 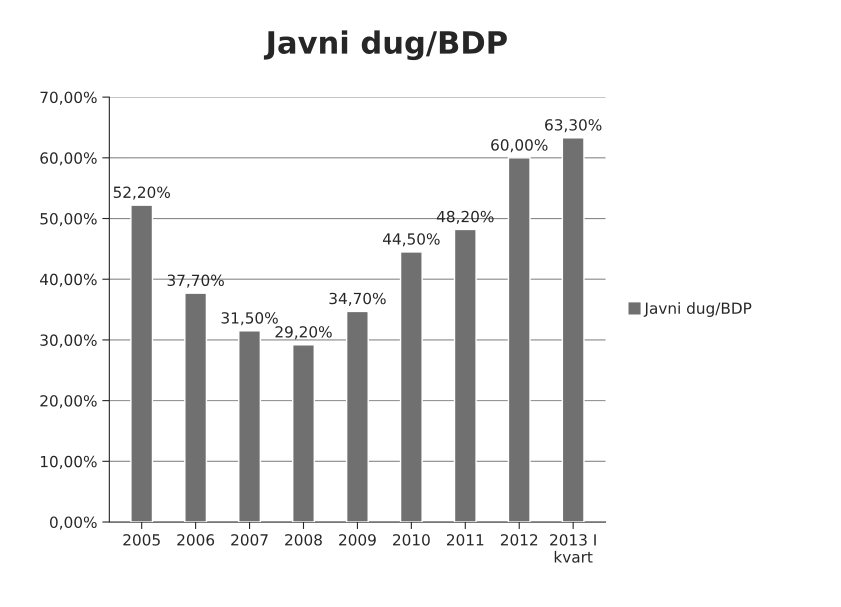 What do you see at coordinates (250, 319) in the screenshot?
I see `data-label: 31,50%` at bounding box center [250, 319].